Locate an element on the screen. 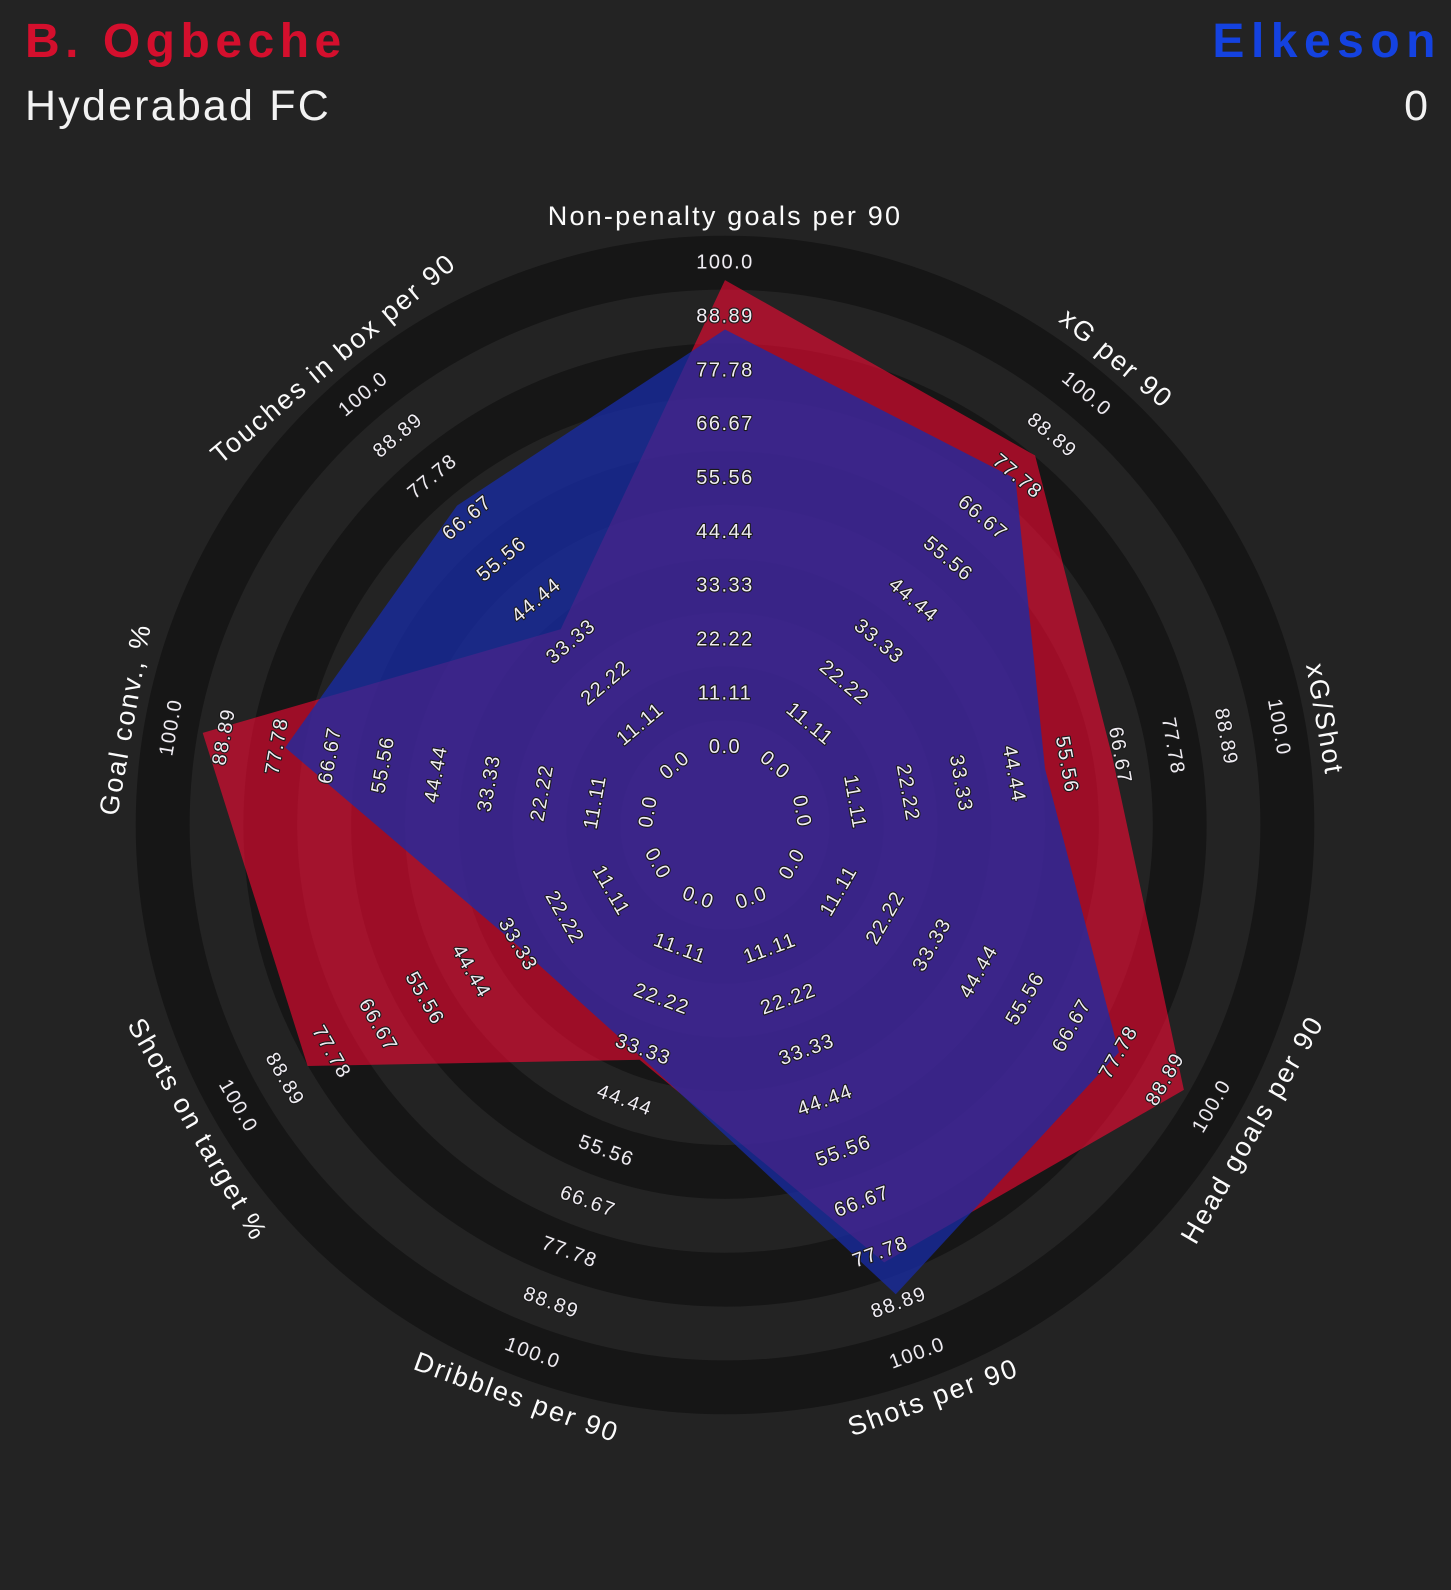 The height and width of the screenshot is (1590, 1451). svg-text: 11.11 is located at coordinates (725, 693).